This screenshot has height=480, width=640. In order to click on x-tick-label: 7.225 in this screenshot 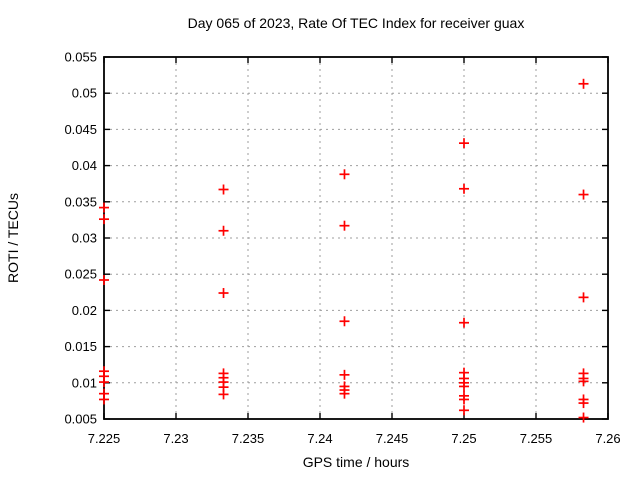, I will do `click(104, 438)`.